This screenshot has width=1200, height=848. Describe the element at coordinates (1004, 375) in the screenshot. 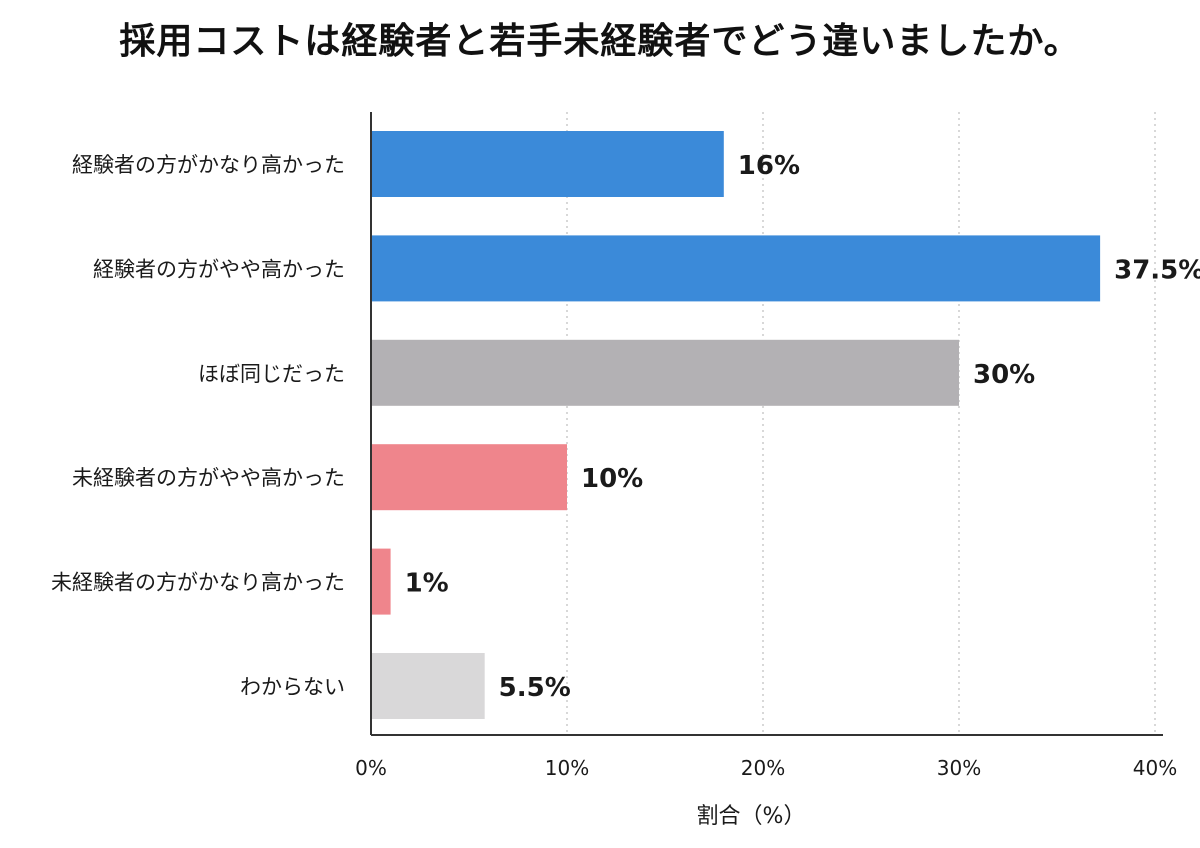

I see `value-label: 30%` at that location.